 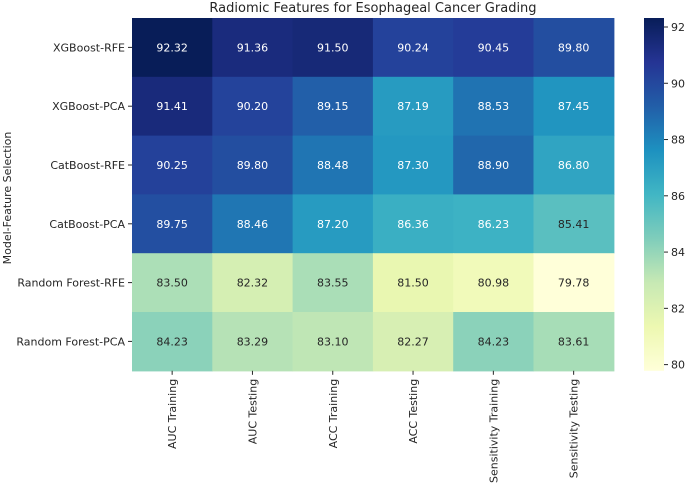 What do you see at coordinates (678, 365) in the screenshot?
I see `colorbar-tick-label: 80` at bounding box center [678, 365].